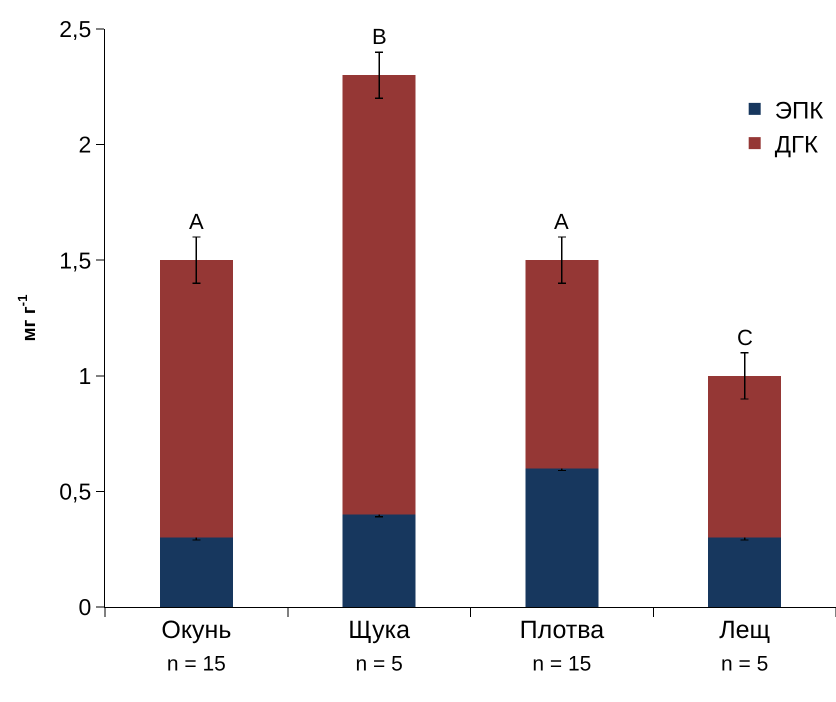 This screenshot has height=702, width=836. What do you see at coordinates (379, 36) in the screenshot?
I see `annotation: B` at bounding box center [379, 36].